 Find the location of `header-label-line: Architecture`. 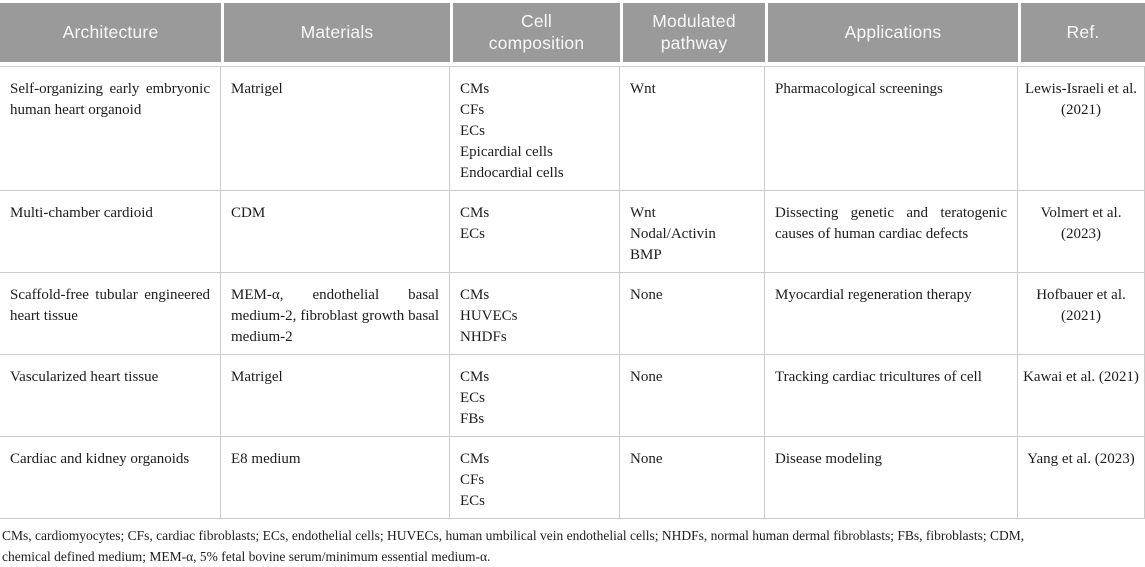

header-label-line: Architecture is located at coordinates (110, 33).